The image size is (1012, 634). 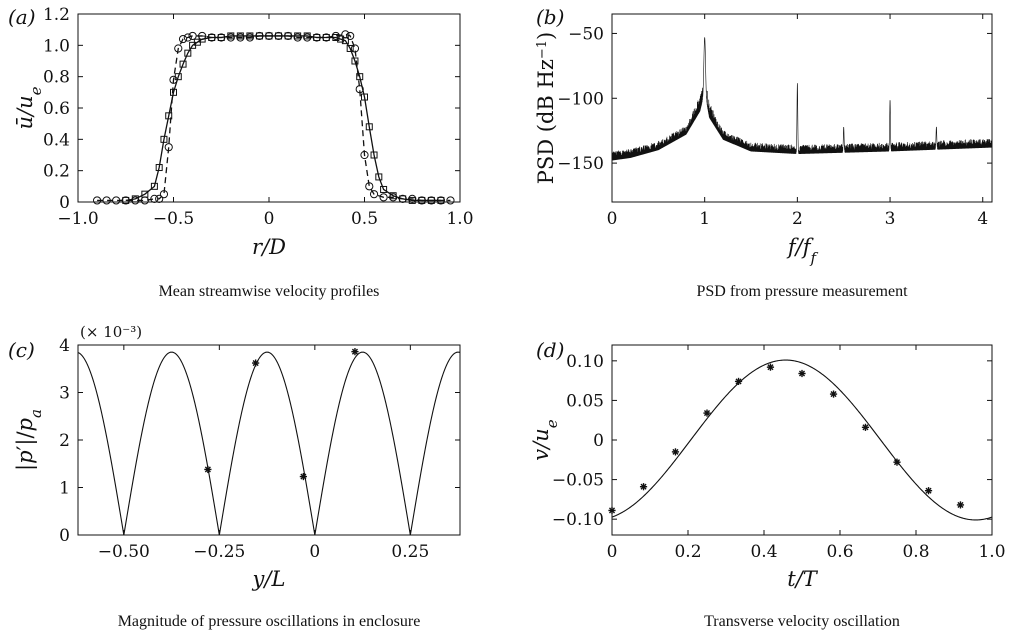 I want to click on x-tick-label: 4, so click(x=982, y=219).